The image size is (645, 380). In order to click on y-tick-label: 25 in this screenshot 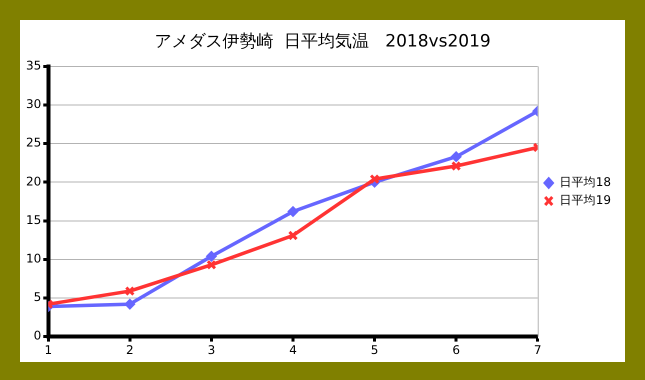, I will do `click(34, 143)`.